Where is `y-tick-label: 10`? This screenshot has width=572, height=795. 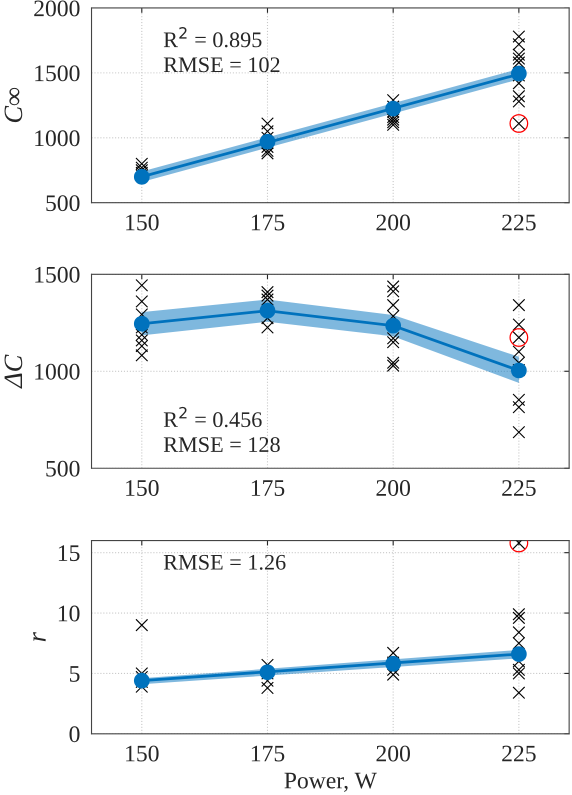 y-tick-label: 10 is located at coordinates (69, 614).